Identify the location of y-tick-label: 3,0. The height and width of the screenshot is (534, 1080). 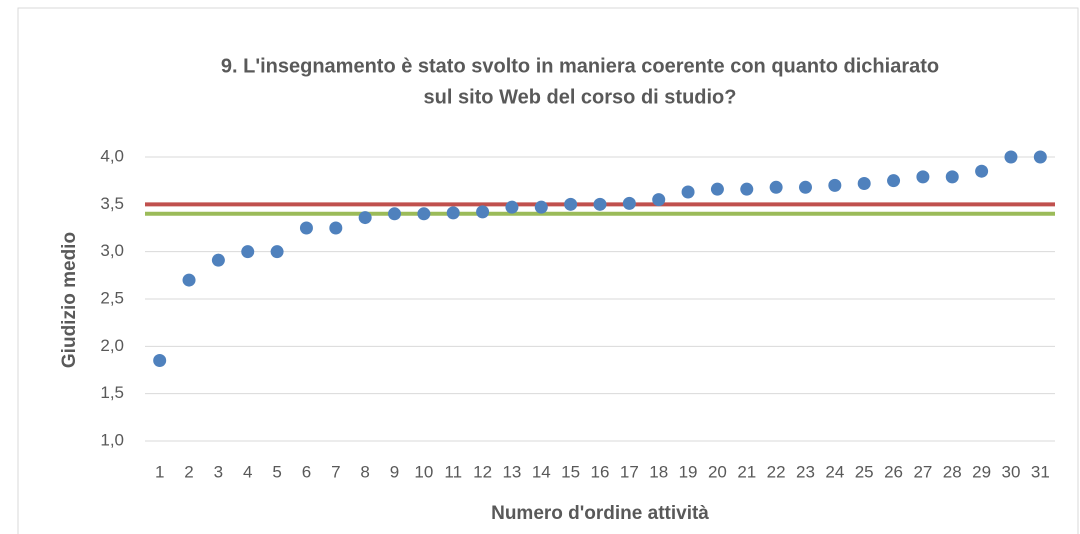
(112, 250).